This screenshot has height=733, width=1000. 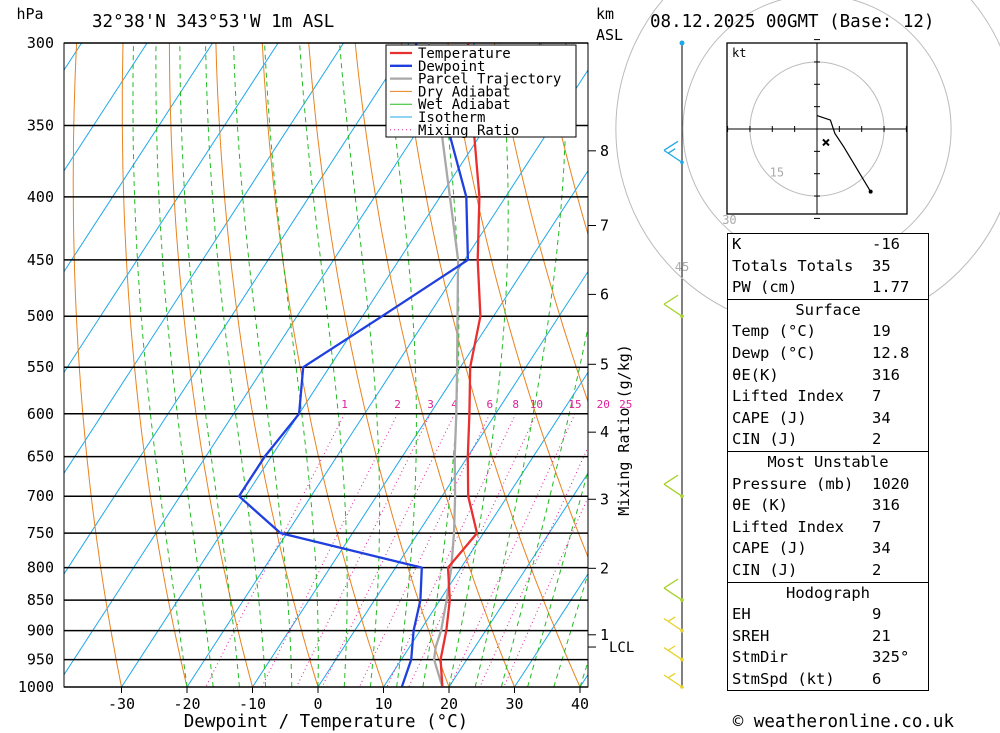 I want to click on index-label: θE(K), so click(x=755, y=374).